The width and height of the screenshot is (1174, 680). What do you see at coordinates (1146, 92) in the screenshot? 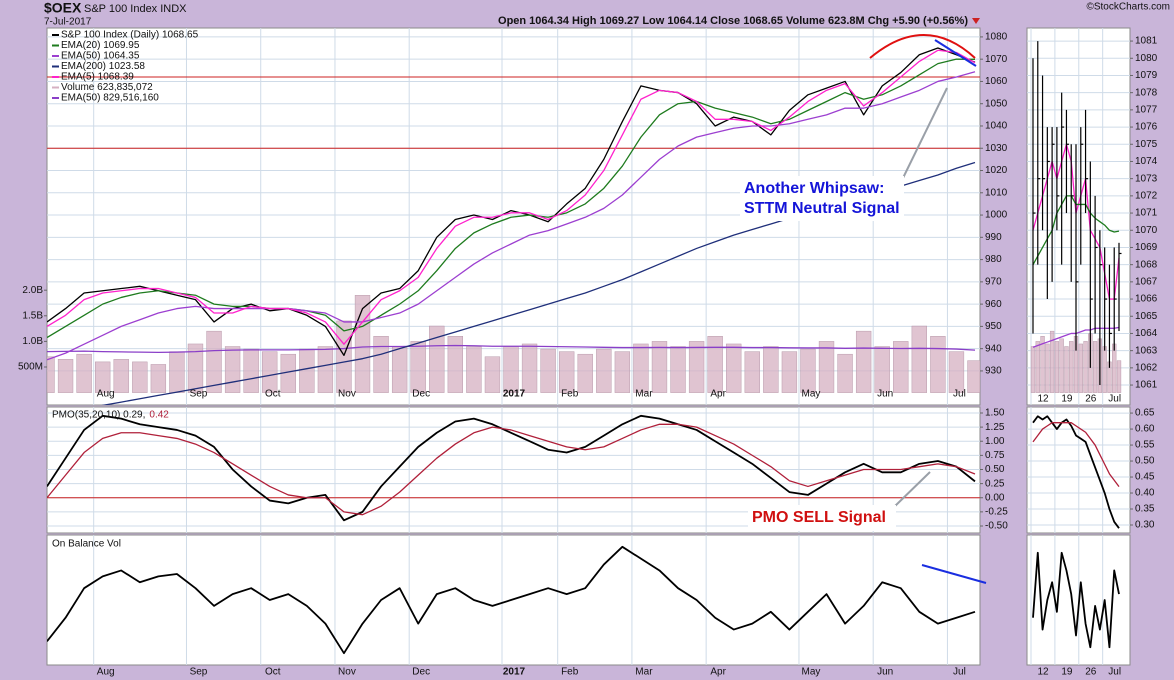
I see `y-tick-label: 1078` at bounding box center [1146, 92].